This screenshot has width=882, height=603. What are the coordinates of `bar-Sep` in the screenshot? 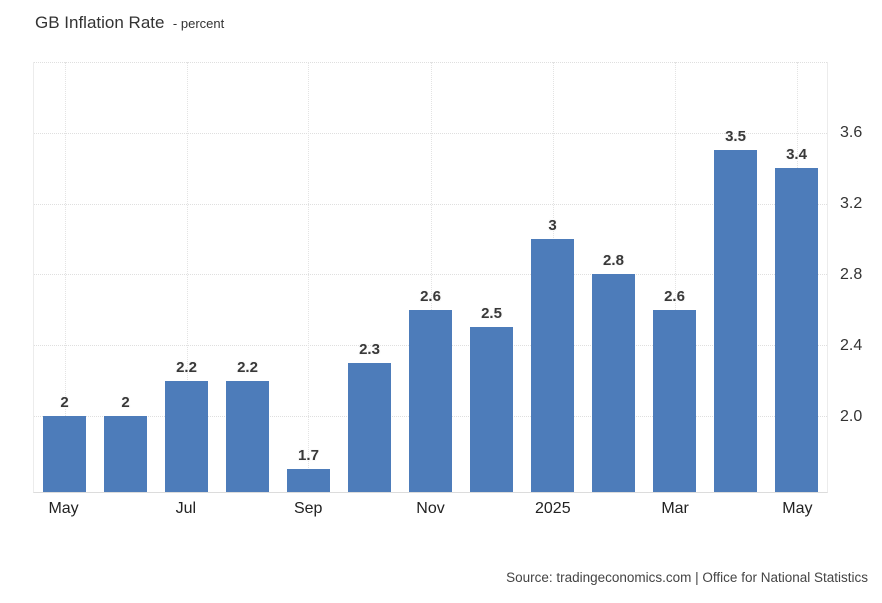 It's located at (308, 480).